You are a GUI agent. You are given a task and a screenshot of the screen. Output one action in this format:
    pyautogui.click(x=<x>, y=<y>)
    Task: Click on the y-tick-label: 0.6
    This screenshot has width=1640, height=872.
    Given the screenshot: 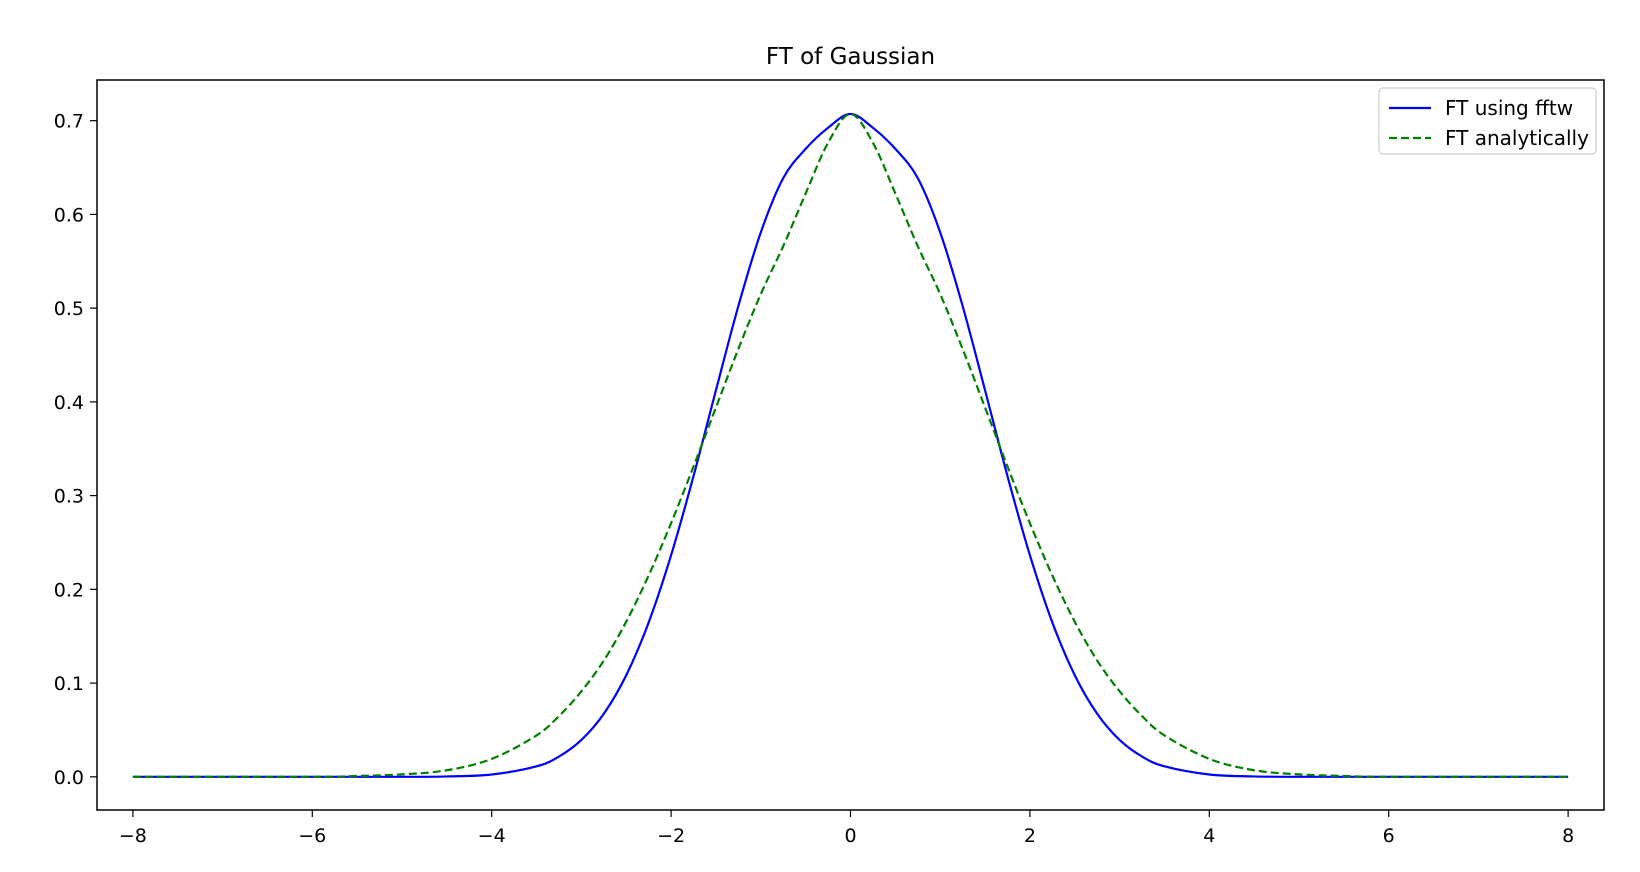 What is the action you would take?
    pyautogui.click(x=69, y=215)
    